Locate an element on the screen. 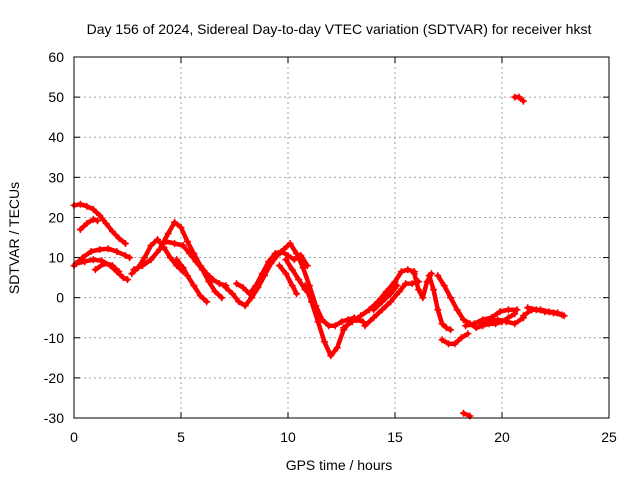 The width and height of the screenshot is (640, 480). y-tick-labels: -30 -20 -10 0 10 20 30 40 50 60 is located at coordinates (54, 237).